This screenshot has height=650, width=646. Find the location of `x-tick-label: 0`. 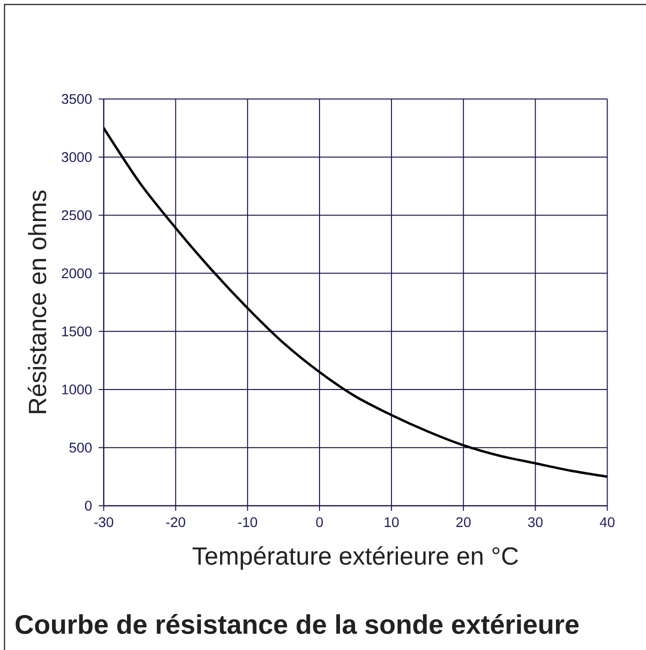

x-tick-label: 0 is located at coordinates (319, 522).